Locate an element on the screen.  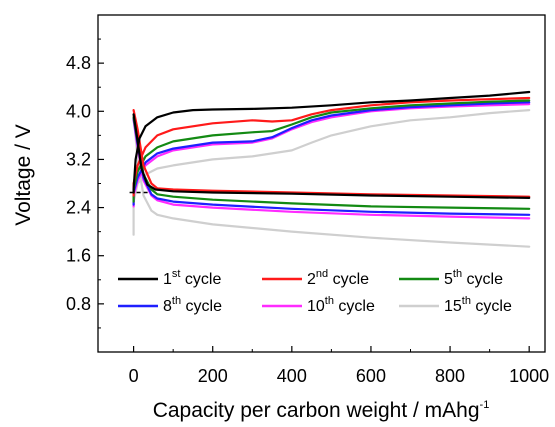
legend-entry: 2nd cycle is located at coordinates (315, 278).